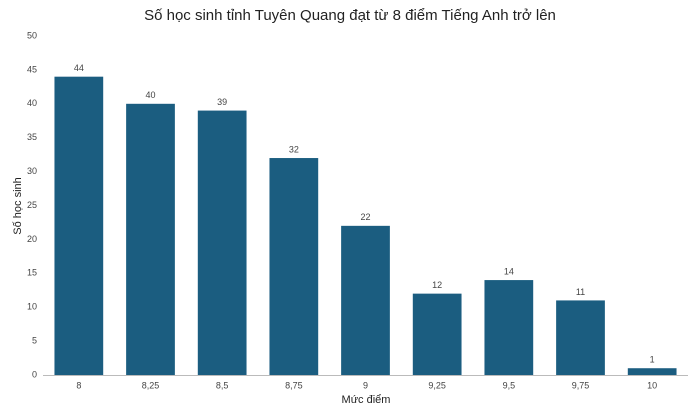  What do you see at coordinates (32, 239) in the screenshot?
I see `y-tick-label: 20` at bounding box center [32, 239].